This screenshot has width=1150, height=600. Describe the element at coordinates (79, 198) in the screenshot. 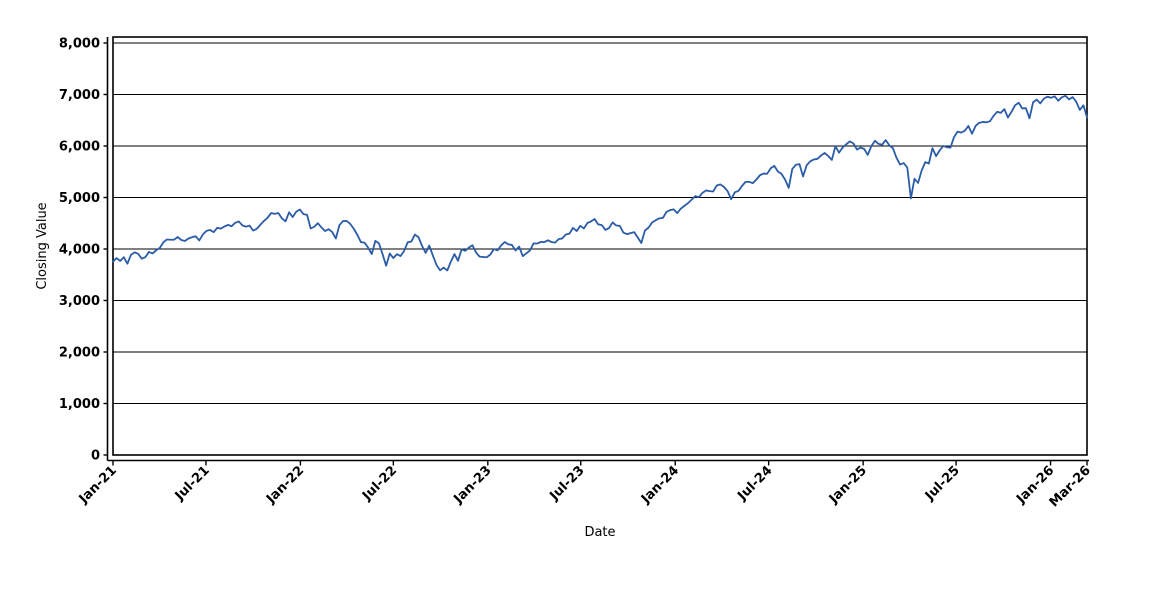

I see `y-tick-label: 5,000` at that location.